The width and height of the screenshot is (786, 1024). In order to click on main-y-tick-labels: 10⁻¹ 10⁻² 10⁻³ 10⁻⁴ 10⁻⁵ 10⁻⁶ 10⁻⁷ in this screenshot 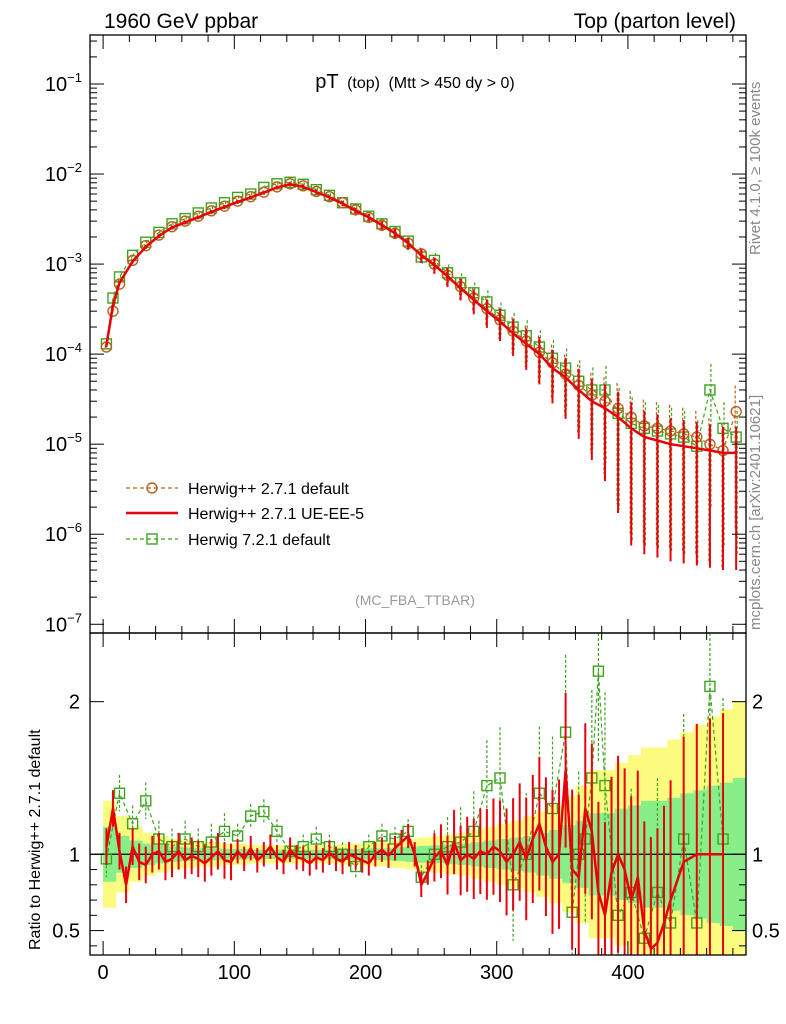, I will do `click(63, 353)`.